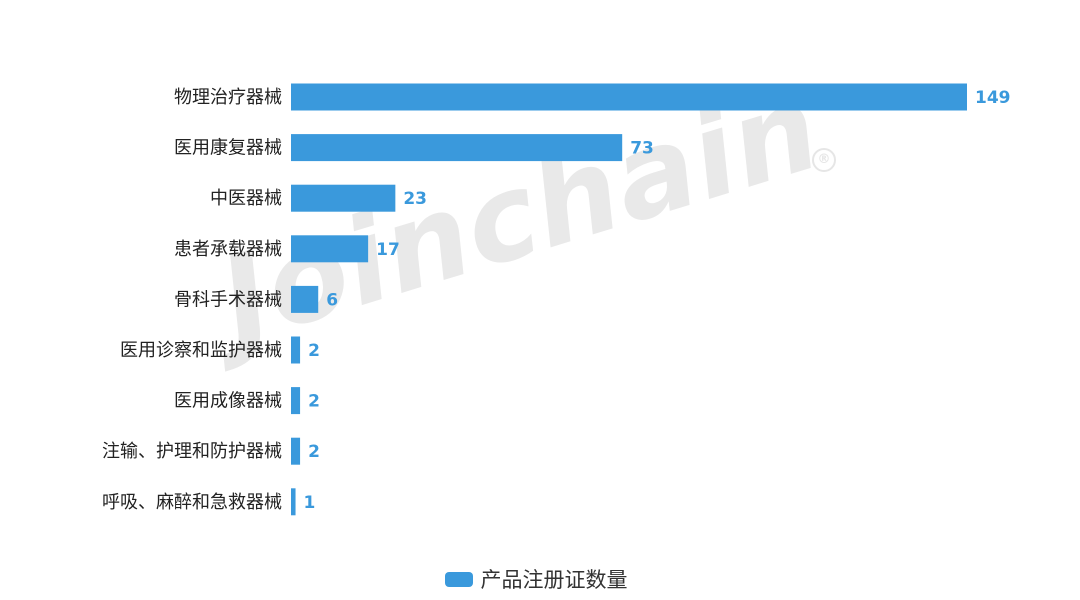 This screenshot has width=1080, height=600. What do you see at coordinates (388, 250) in the screenshot?
I see `data-label: 17` at bounding box center [388, 250].